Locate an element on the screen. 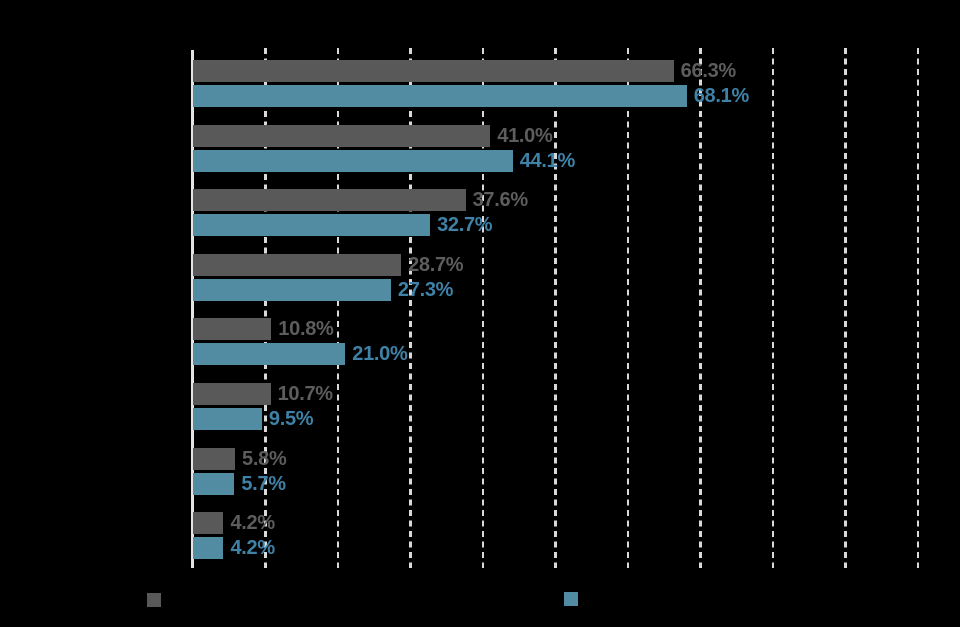 Image resolution: width=960 pixels, height=627 pixels. bar-series2-row5 is located at coordinates (269, 354).